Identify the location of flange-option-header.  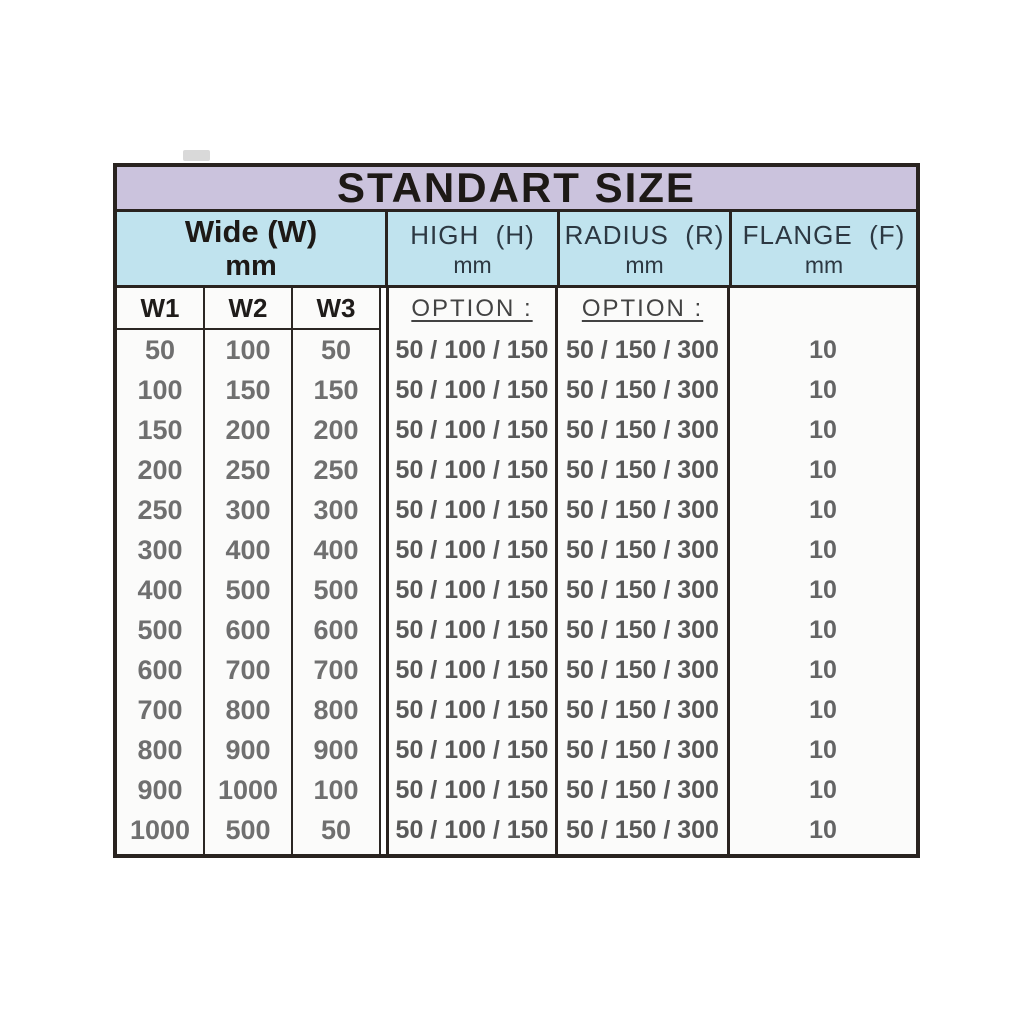
(823, 309).